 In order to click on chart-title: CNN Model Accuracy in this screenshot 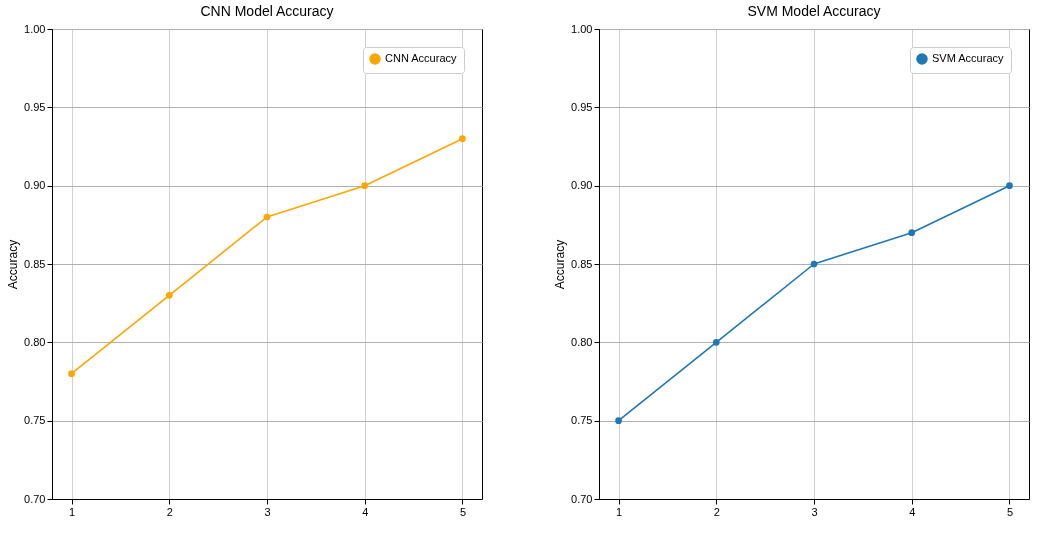, I will do `click(267, 11)`.